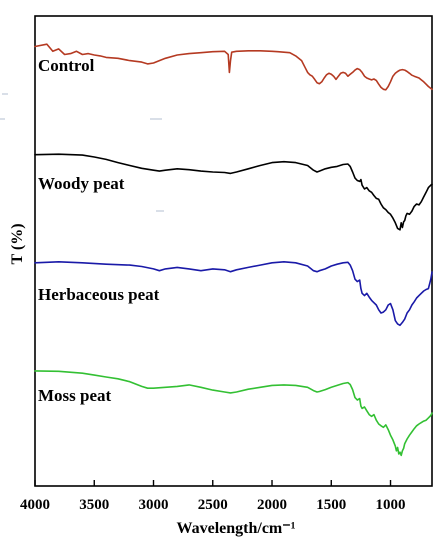  Describe the element at coordinates (235, 528) in the screenshot. I see `x-axis-label: Wavelength/cm⁻¹` at that location.